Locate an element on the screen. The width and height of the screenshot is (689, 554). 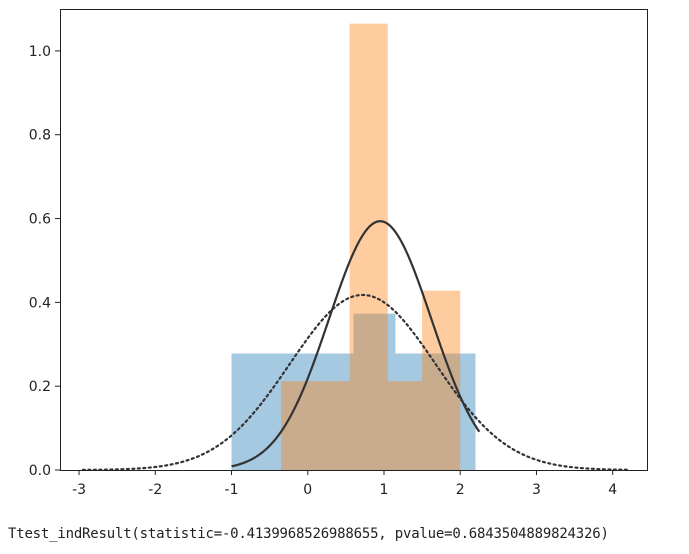
y-tick-label: 0.8 is located at coordinates (40, 136).